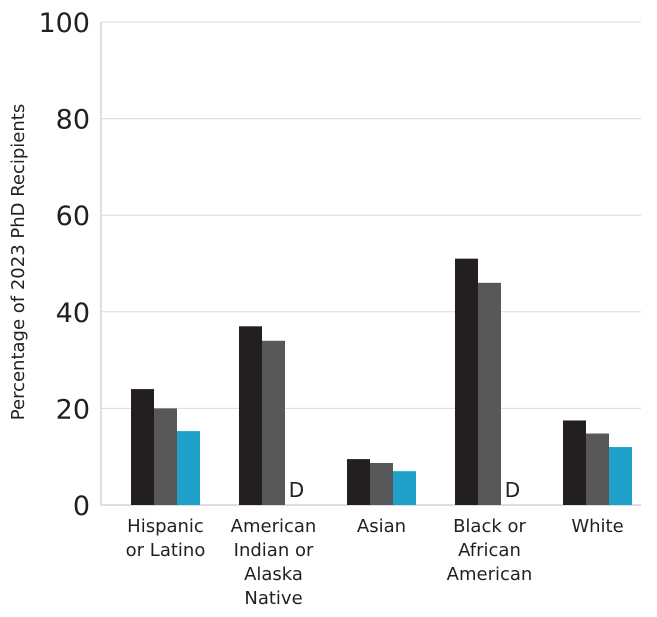  I want to click on y-tick-label: 40, so click(73, 313).